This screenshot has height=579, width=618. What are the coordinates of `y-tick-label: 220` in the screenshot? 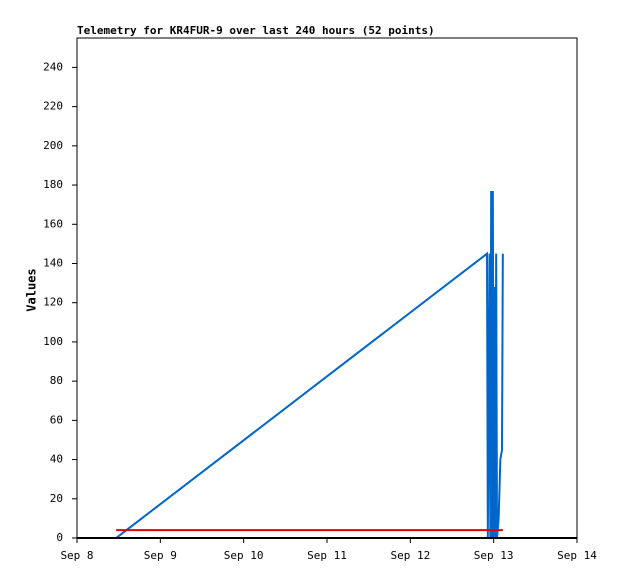 It's located at (53, 106).